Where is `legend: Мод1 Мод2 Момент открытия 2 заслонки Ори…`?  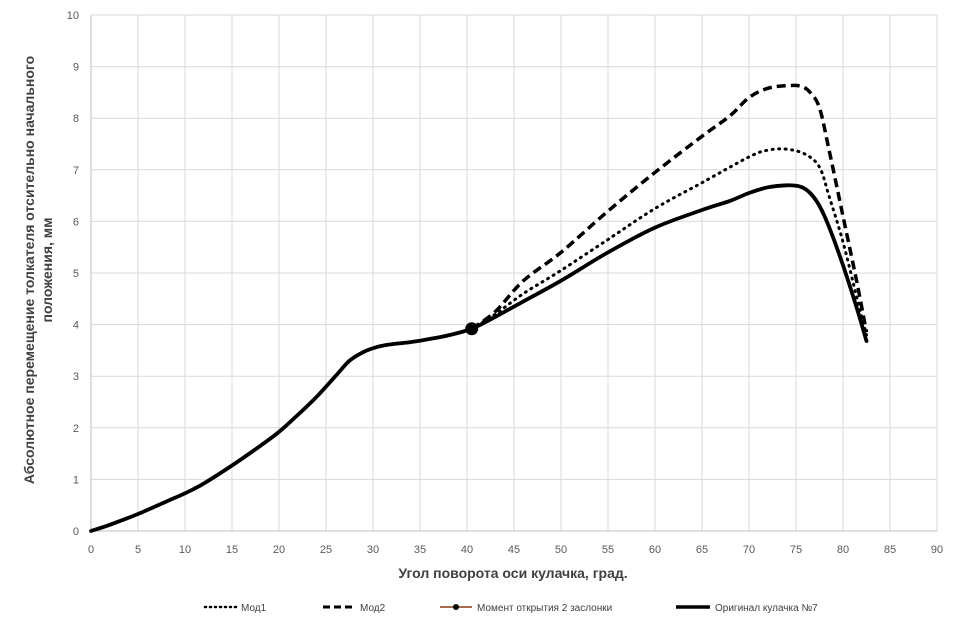 legend: Мод1 Мод2 Момент открытия 2 заслонки Ори… is located at coordinates (510, 608).